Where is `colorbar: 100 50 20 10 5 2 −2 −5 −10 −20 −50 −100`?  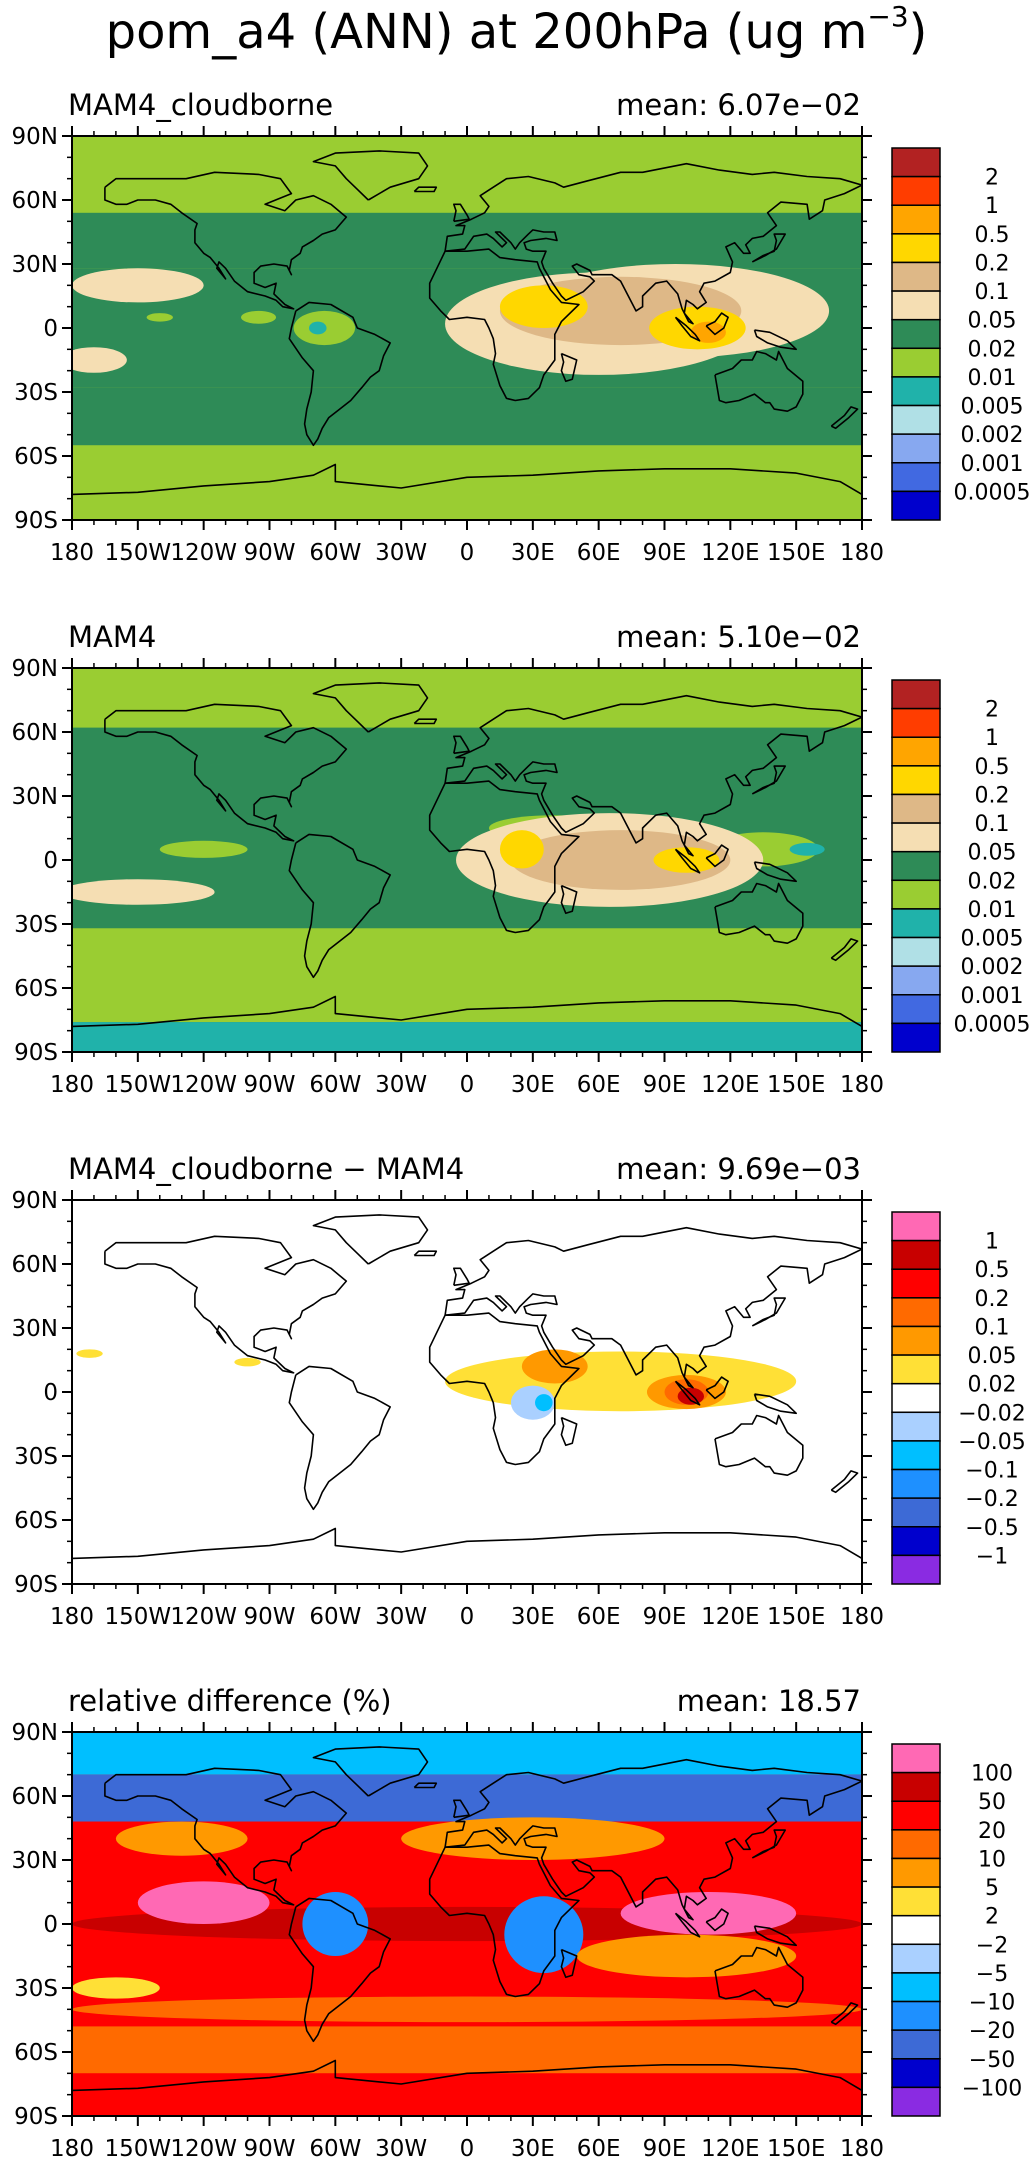
colorbar: 100 50 20 10 5 2 −2 −5 −10 −20 −50 −100 is located at coordinates (956, 1930).